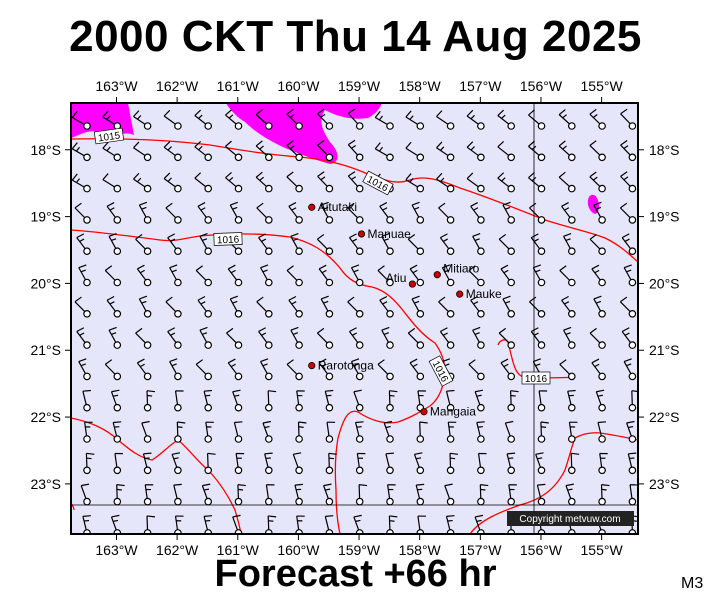 This screenshot has height=600, width=711. I want to click on lon-label-top: 160°W, so click(298, 86).